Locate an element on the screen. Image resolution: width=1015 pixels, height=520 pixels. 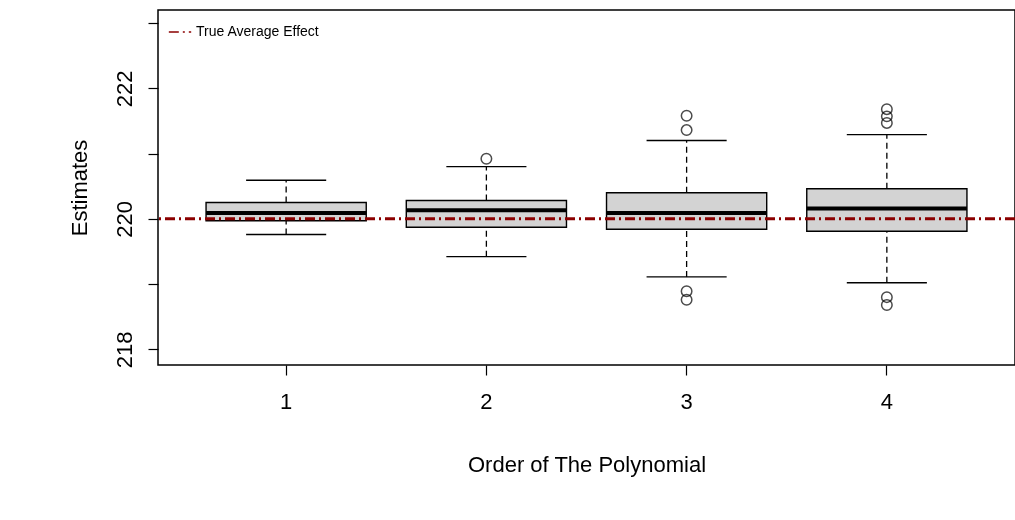
x-axis-title: Order of The Polynomial is located at coordinates (587, 464).